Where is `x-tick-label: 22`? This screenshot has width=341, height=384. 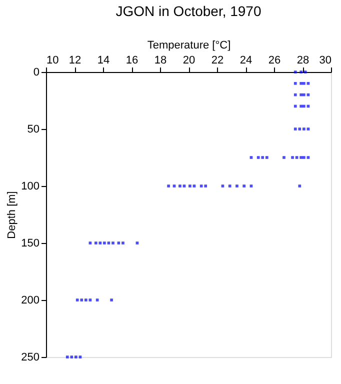
x-tick-label: 22 is located at coordinates (217, 60).